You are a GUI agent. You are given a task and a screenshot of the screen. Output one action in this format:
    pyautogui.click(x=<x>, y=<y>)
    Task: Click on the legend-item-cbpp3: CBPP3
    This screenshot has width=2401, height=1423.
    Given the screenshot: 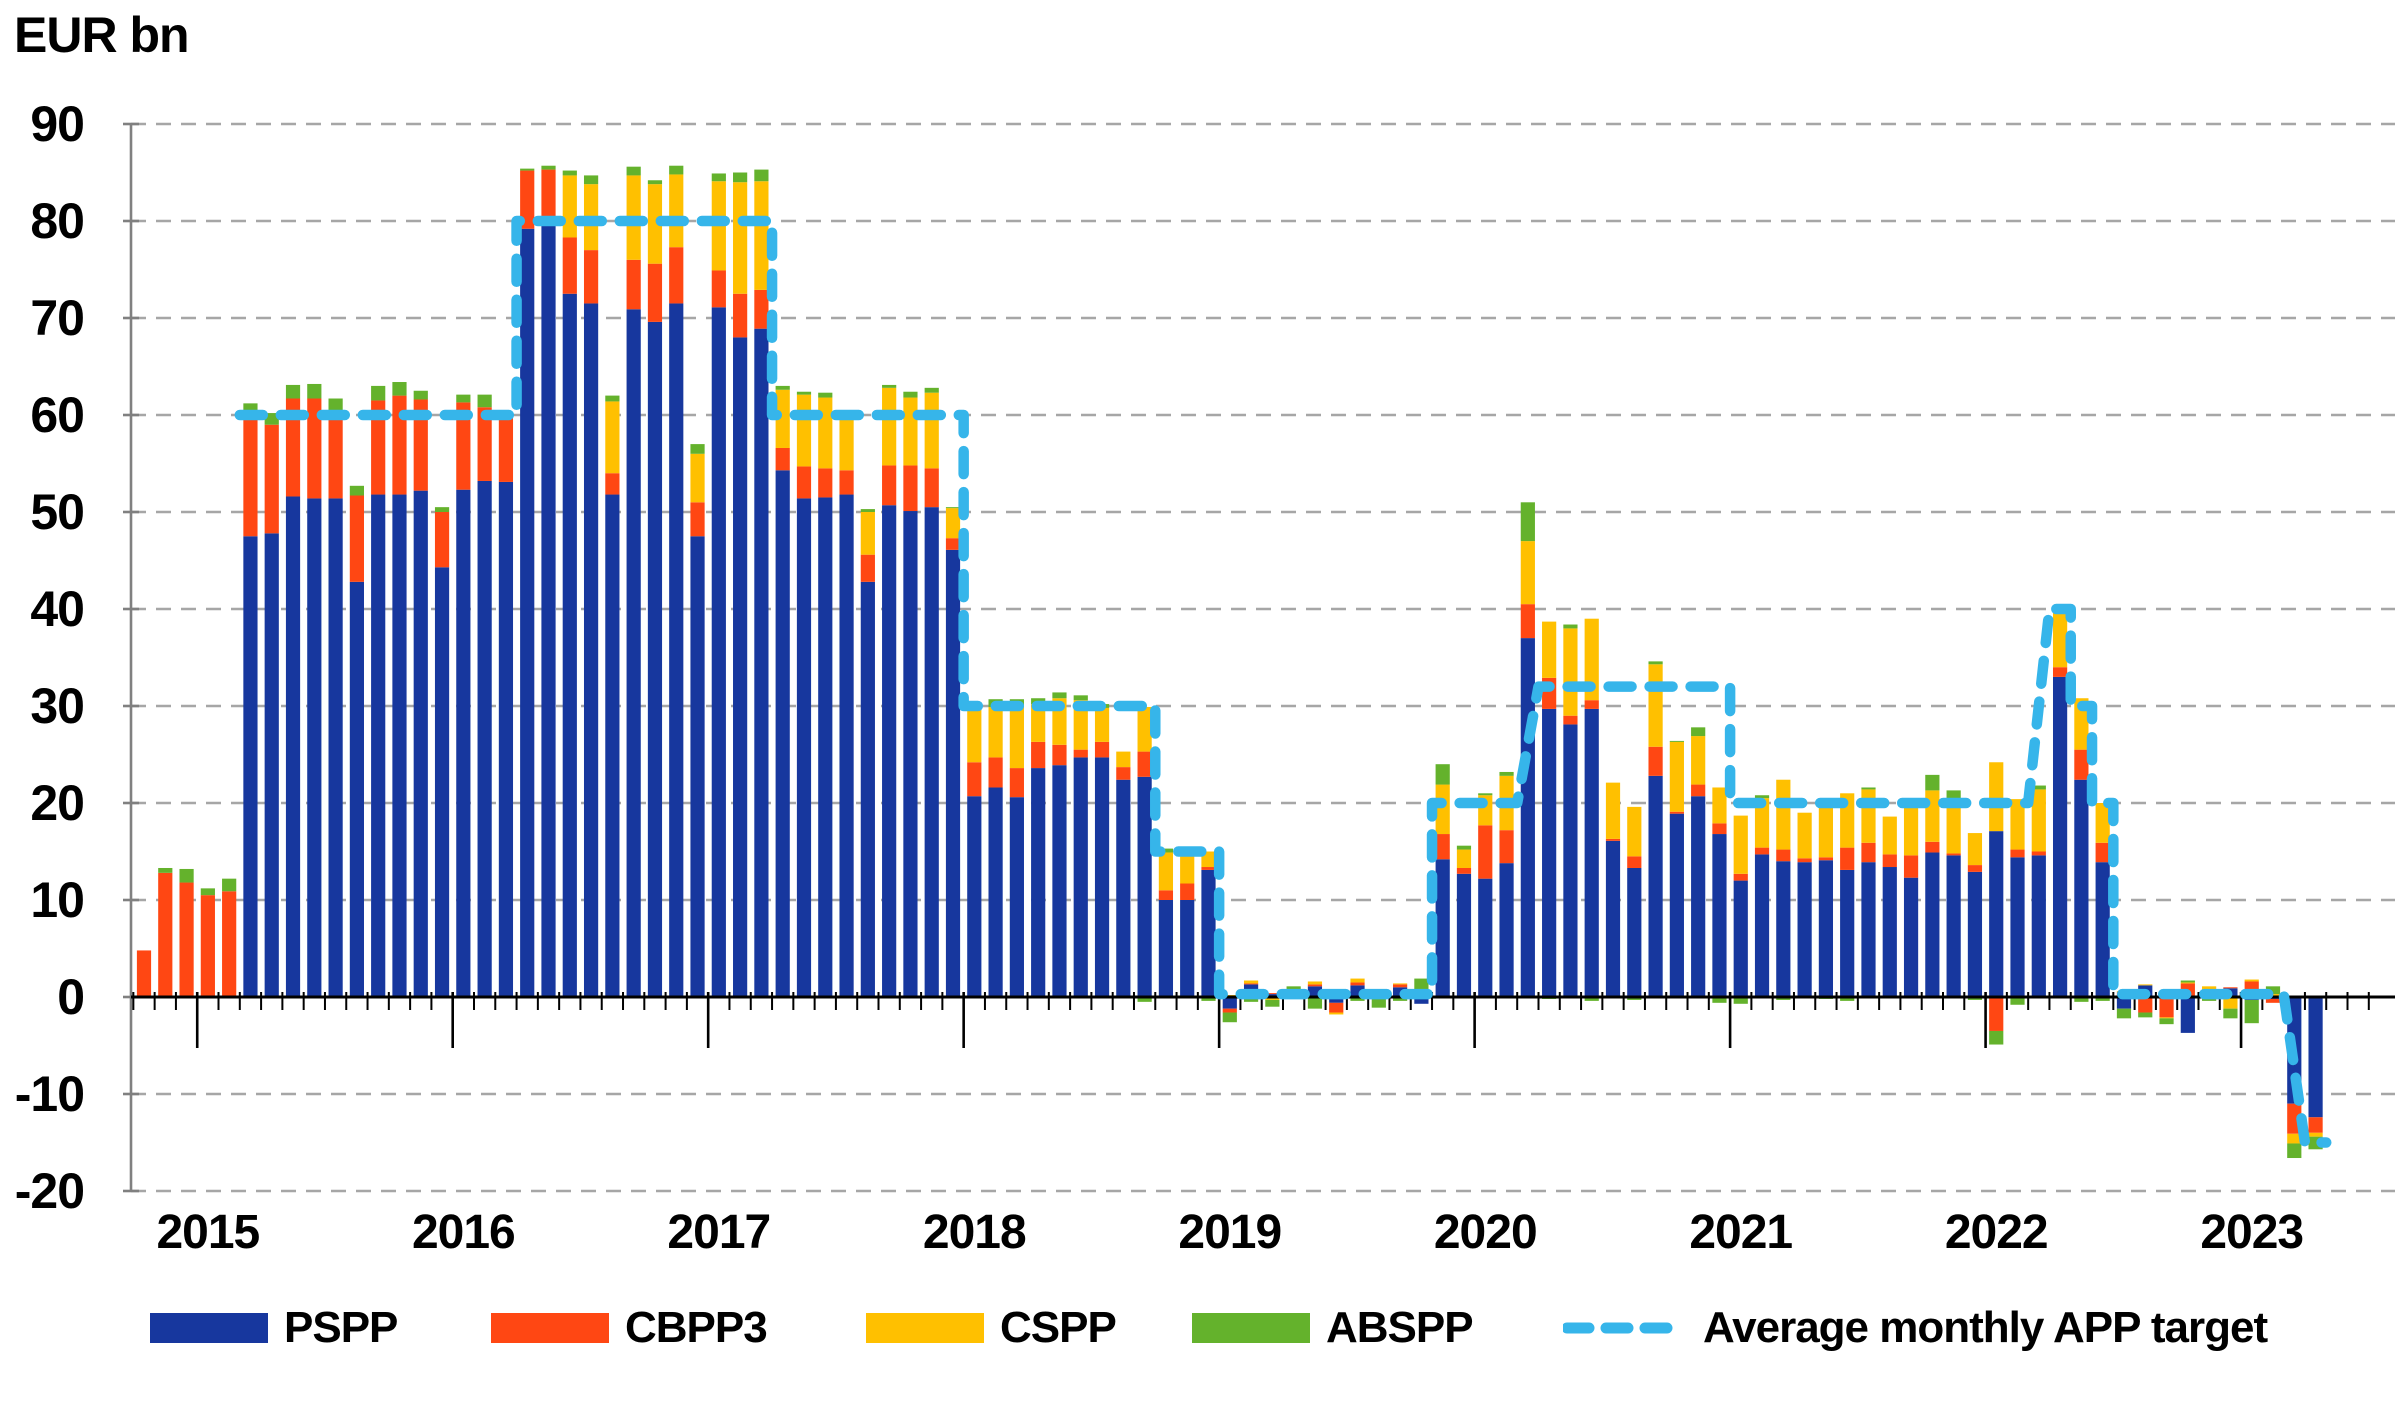 What is the action you would take?
    pyautogui.click(x=629, y=1328)
    